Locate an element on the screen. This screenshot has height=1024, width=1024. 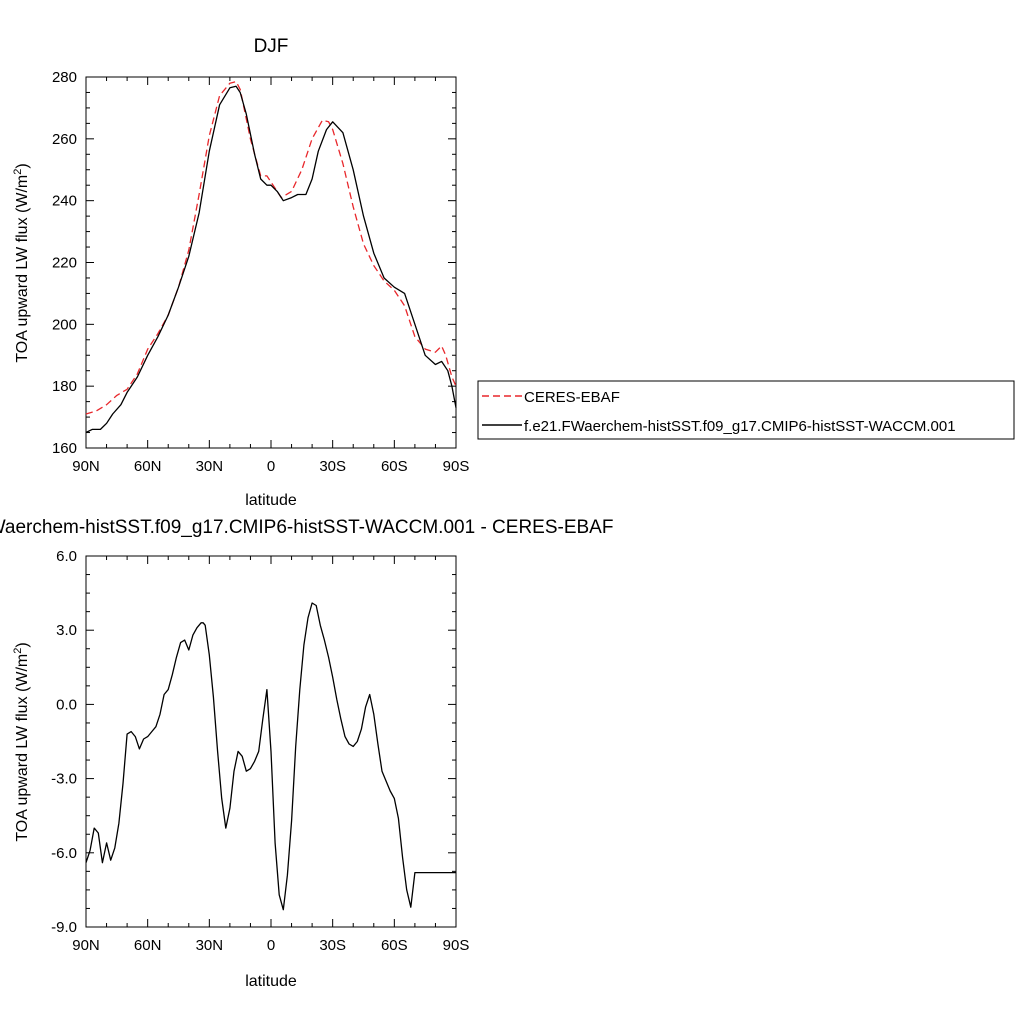
top-y-axis-label-close: ) is located at coordinates (22, 165).